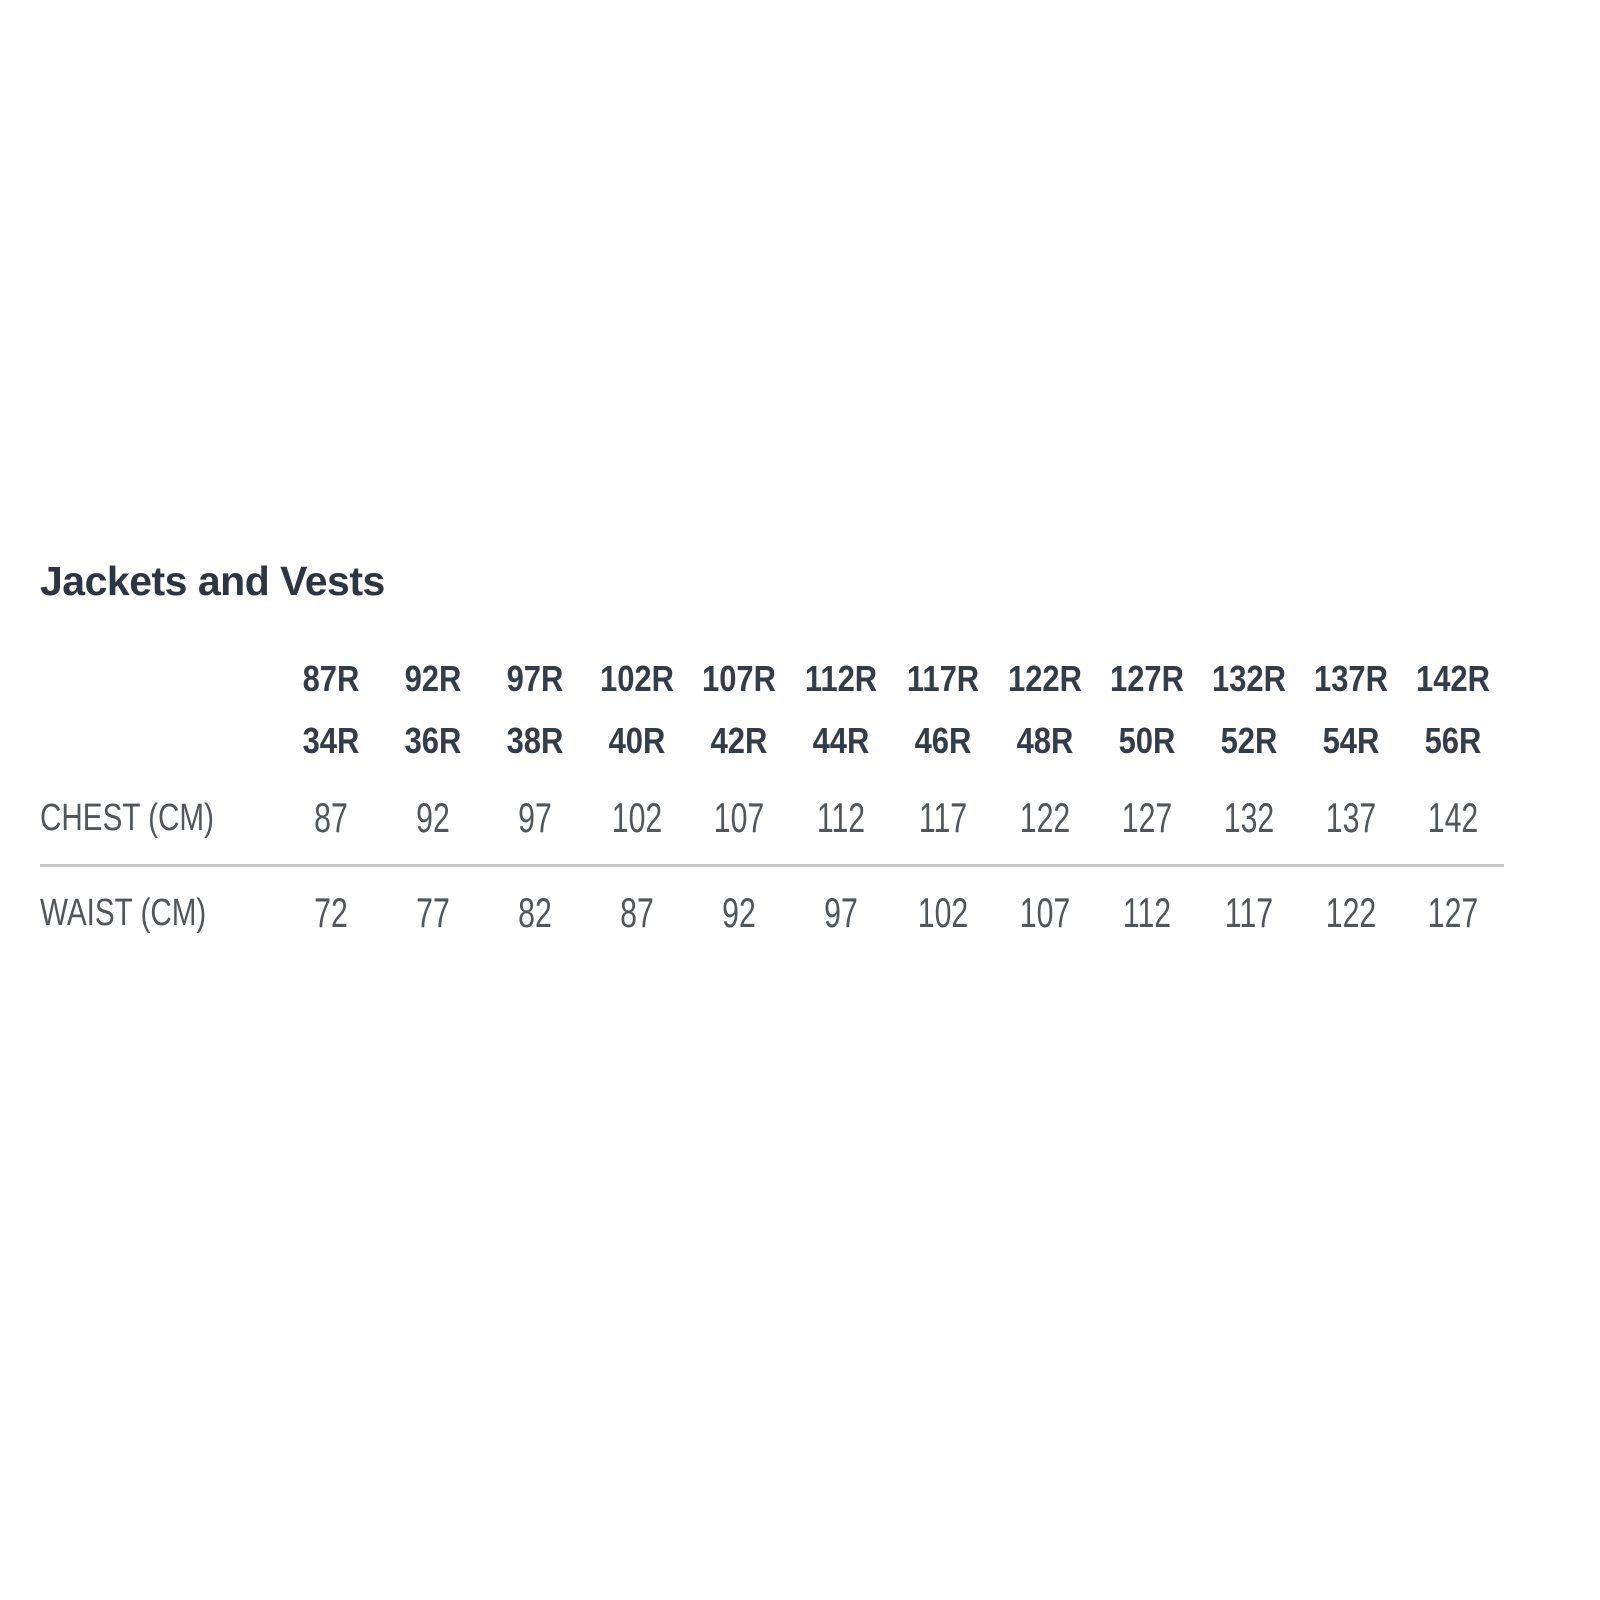  I want to click on chest-value-cell: 97, so click(535, 817).